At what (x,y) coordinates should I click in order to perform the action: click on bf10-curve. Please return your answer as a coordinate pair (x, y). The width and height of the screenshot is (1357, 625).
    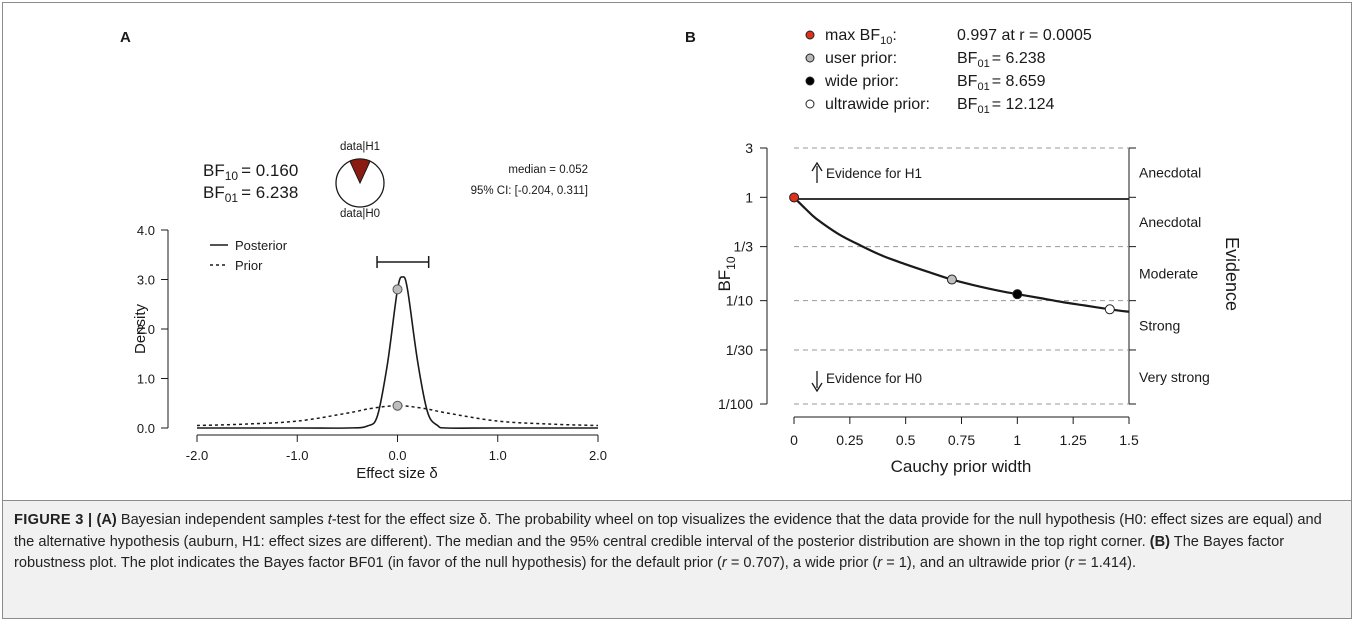
    Looking at the image, I should click on (961, 254).